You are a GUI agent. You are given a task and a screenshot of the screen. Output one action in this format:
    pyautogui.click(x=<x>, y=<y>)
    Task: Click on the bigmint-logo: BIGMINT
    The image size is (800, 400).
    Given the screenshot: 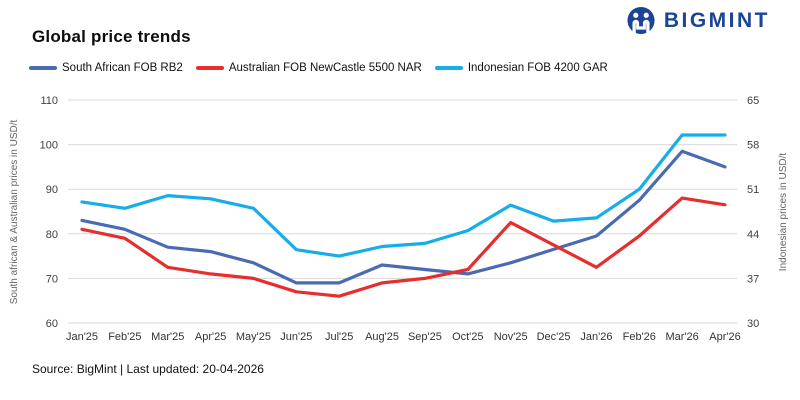 What is the action you would take?
    pyautogui.click(x=697, y=21)
    